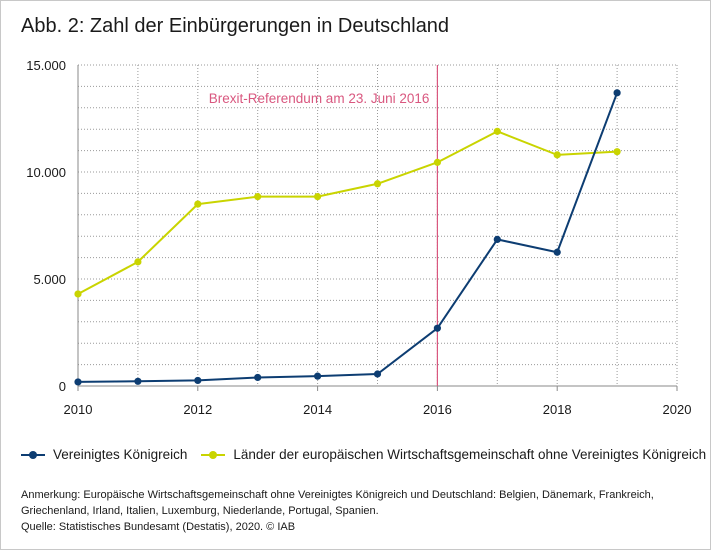 The width and height of the screenshot is (711, 550). Describe the element at coordinates (49, 279) in the screenshot. I see `y-tick-label: 5.000` at that location.